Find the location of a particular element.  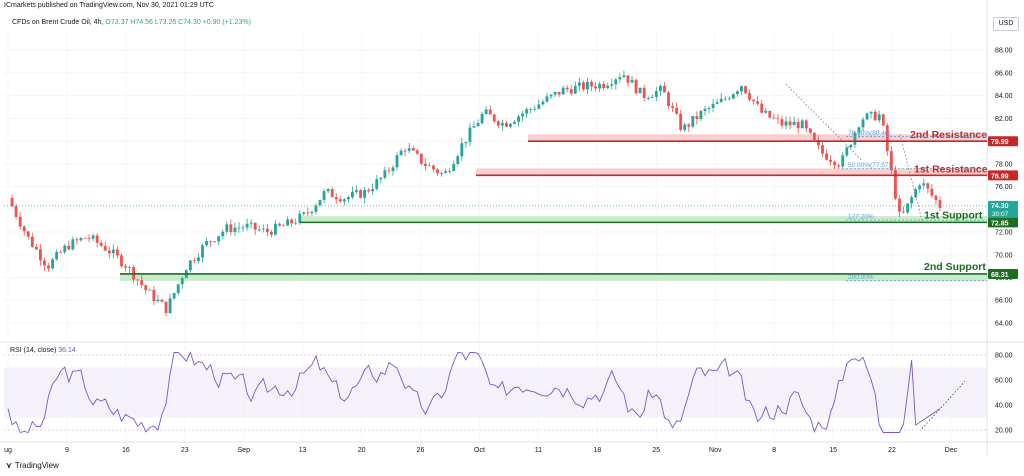

price-tick-label: 66.00 is located at coordinates (1004, 301).